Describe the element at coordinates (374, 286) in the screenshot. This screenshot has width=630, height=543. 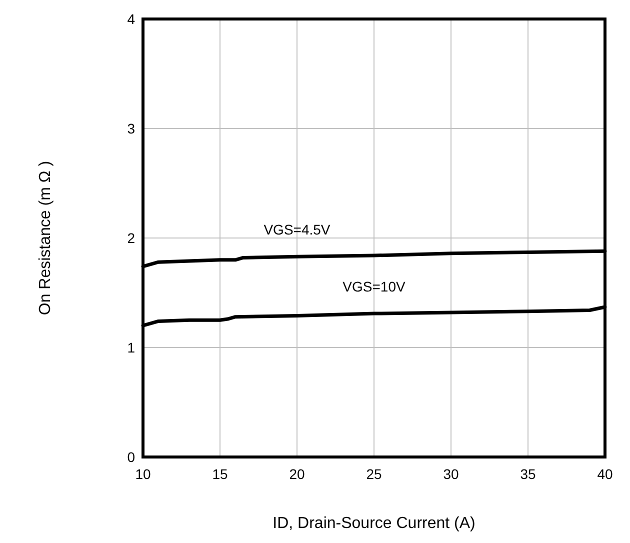
I see `series-label: VGS=10V` at that location.